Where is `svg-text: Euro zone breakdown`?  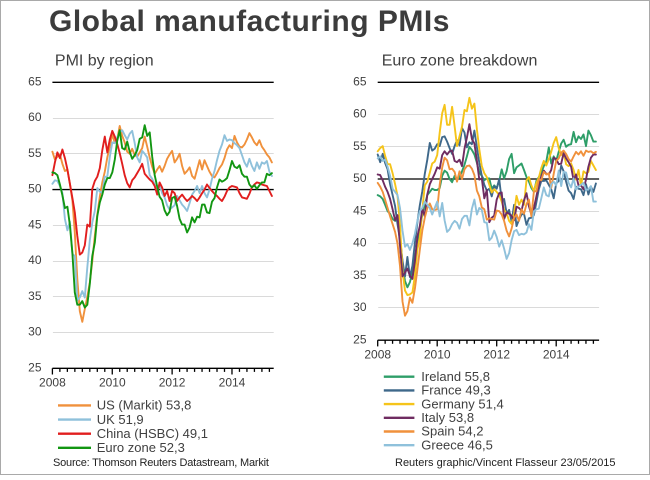 svg-text: Euro zone breakdown is located at coordinates (460, 60).